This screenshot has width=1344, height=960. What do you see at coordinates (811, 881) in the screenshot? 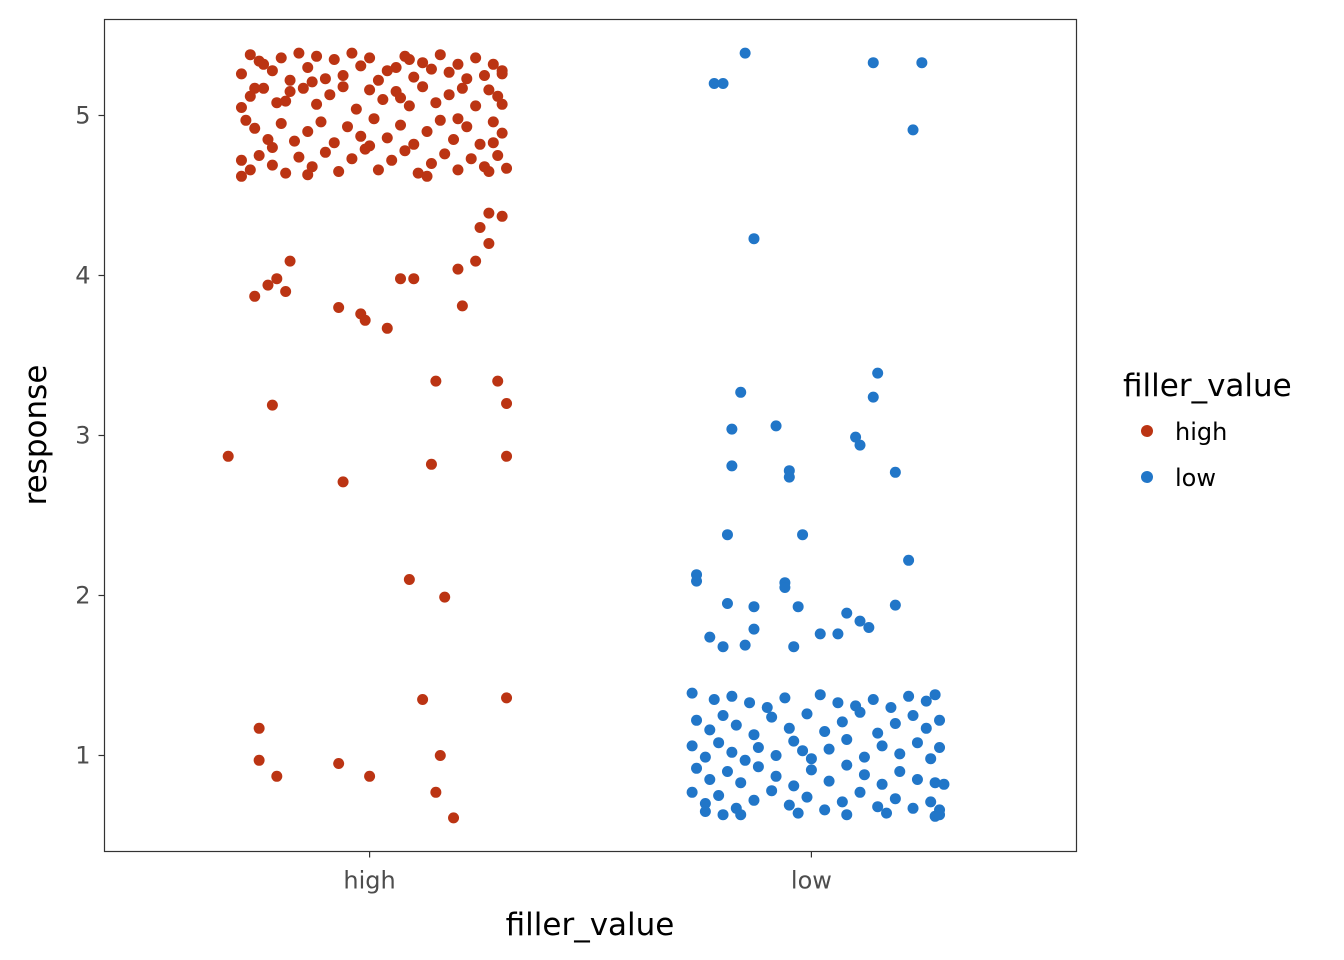
I see `x-tick-label: low` at bounding box center [811, 881].